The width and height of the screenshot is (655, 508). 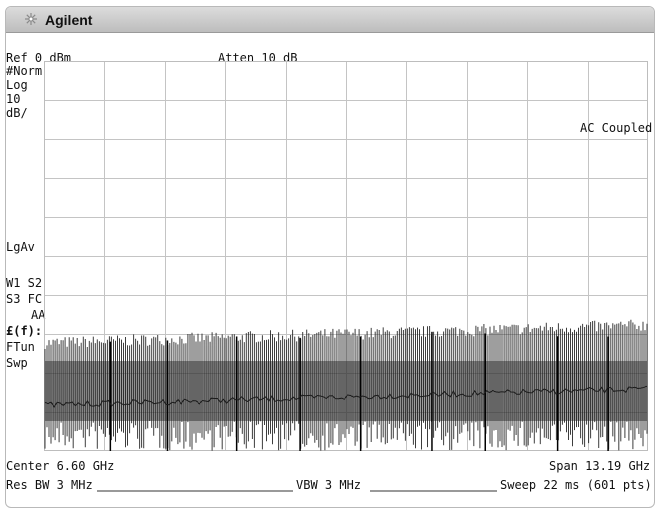 I want to click on video-bandwidth: VBW 3 MHz, so click(x=329, y=485).